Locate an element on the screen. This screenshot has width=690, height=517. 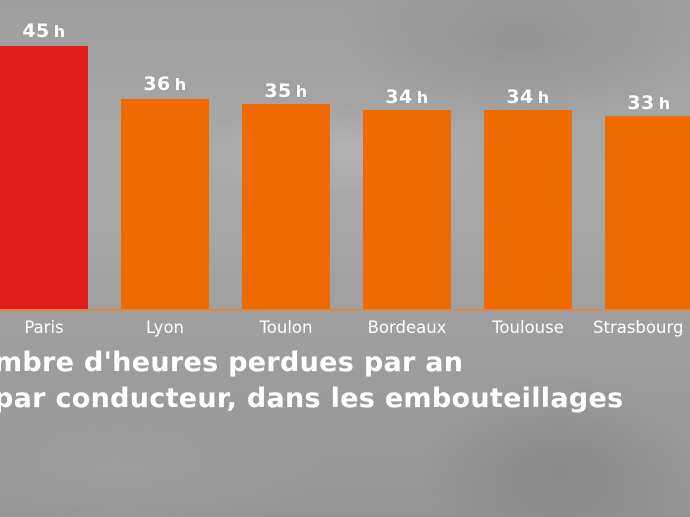
category-label-toulouse: Toulouse is located at coordinates (528, 327).